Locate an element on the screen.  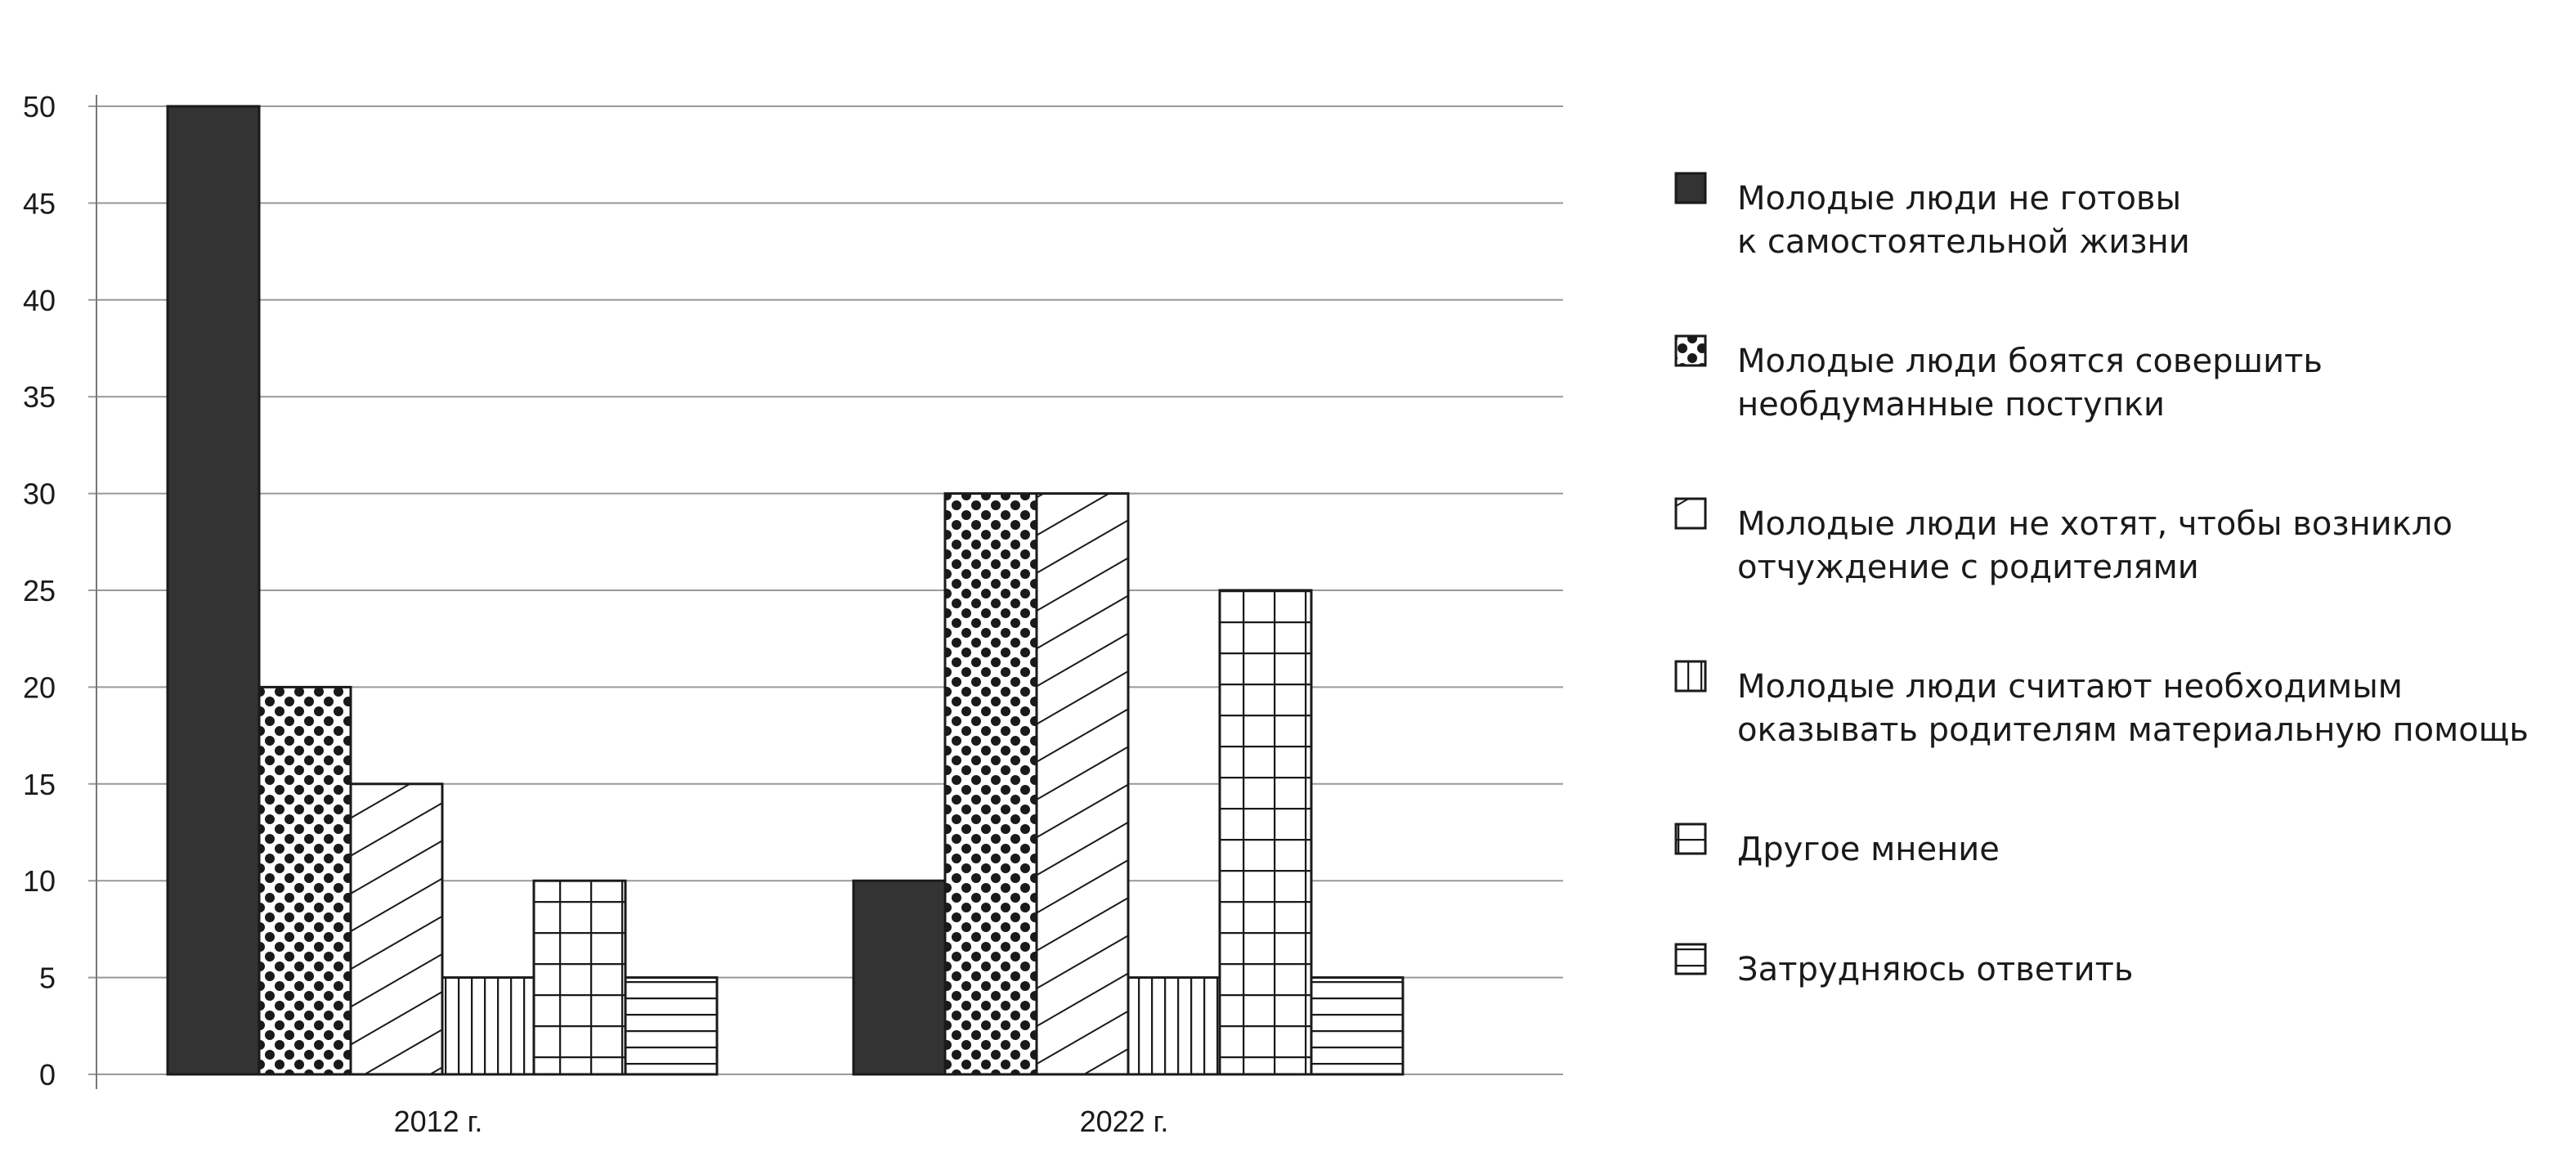
legend-label: Другое мнение is located at coordinates (1869, 850).